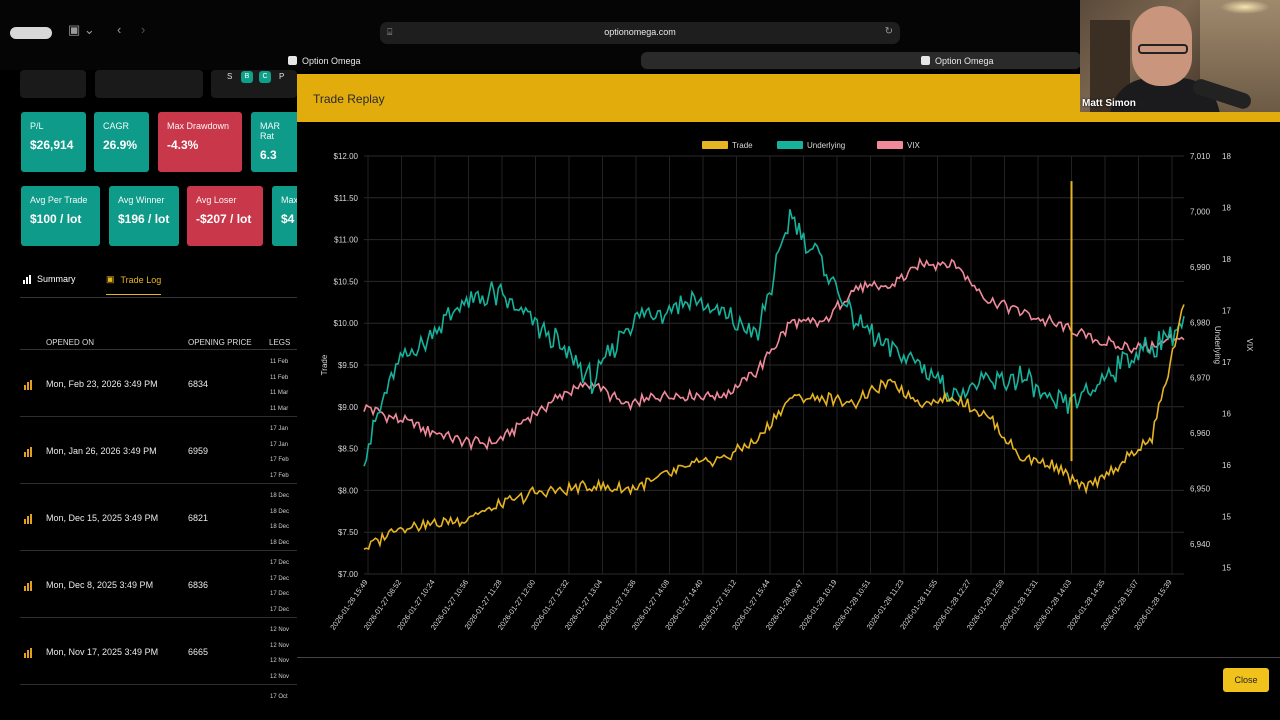  I want to click on legend-label: Underlying, so click(826, 145).